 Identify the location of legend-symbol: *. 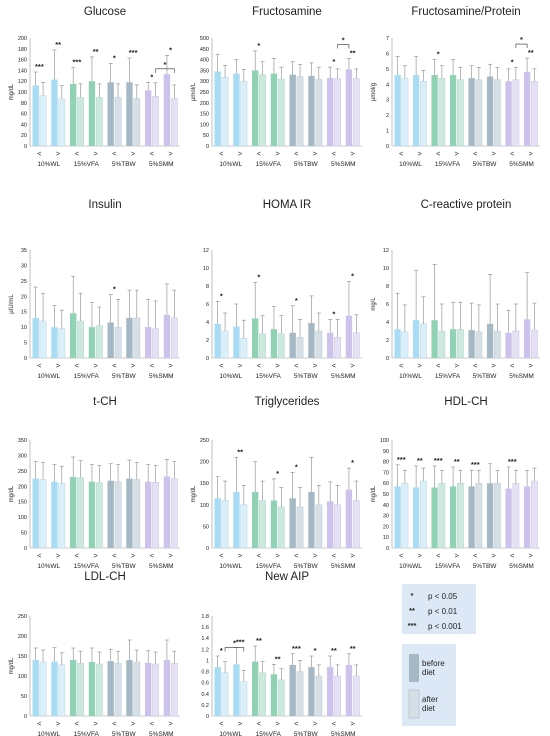
(412, 595).